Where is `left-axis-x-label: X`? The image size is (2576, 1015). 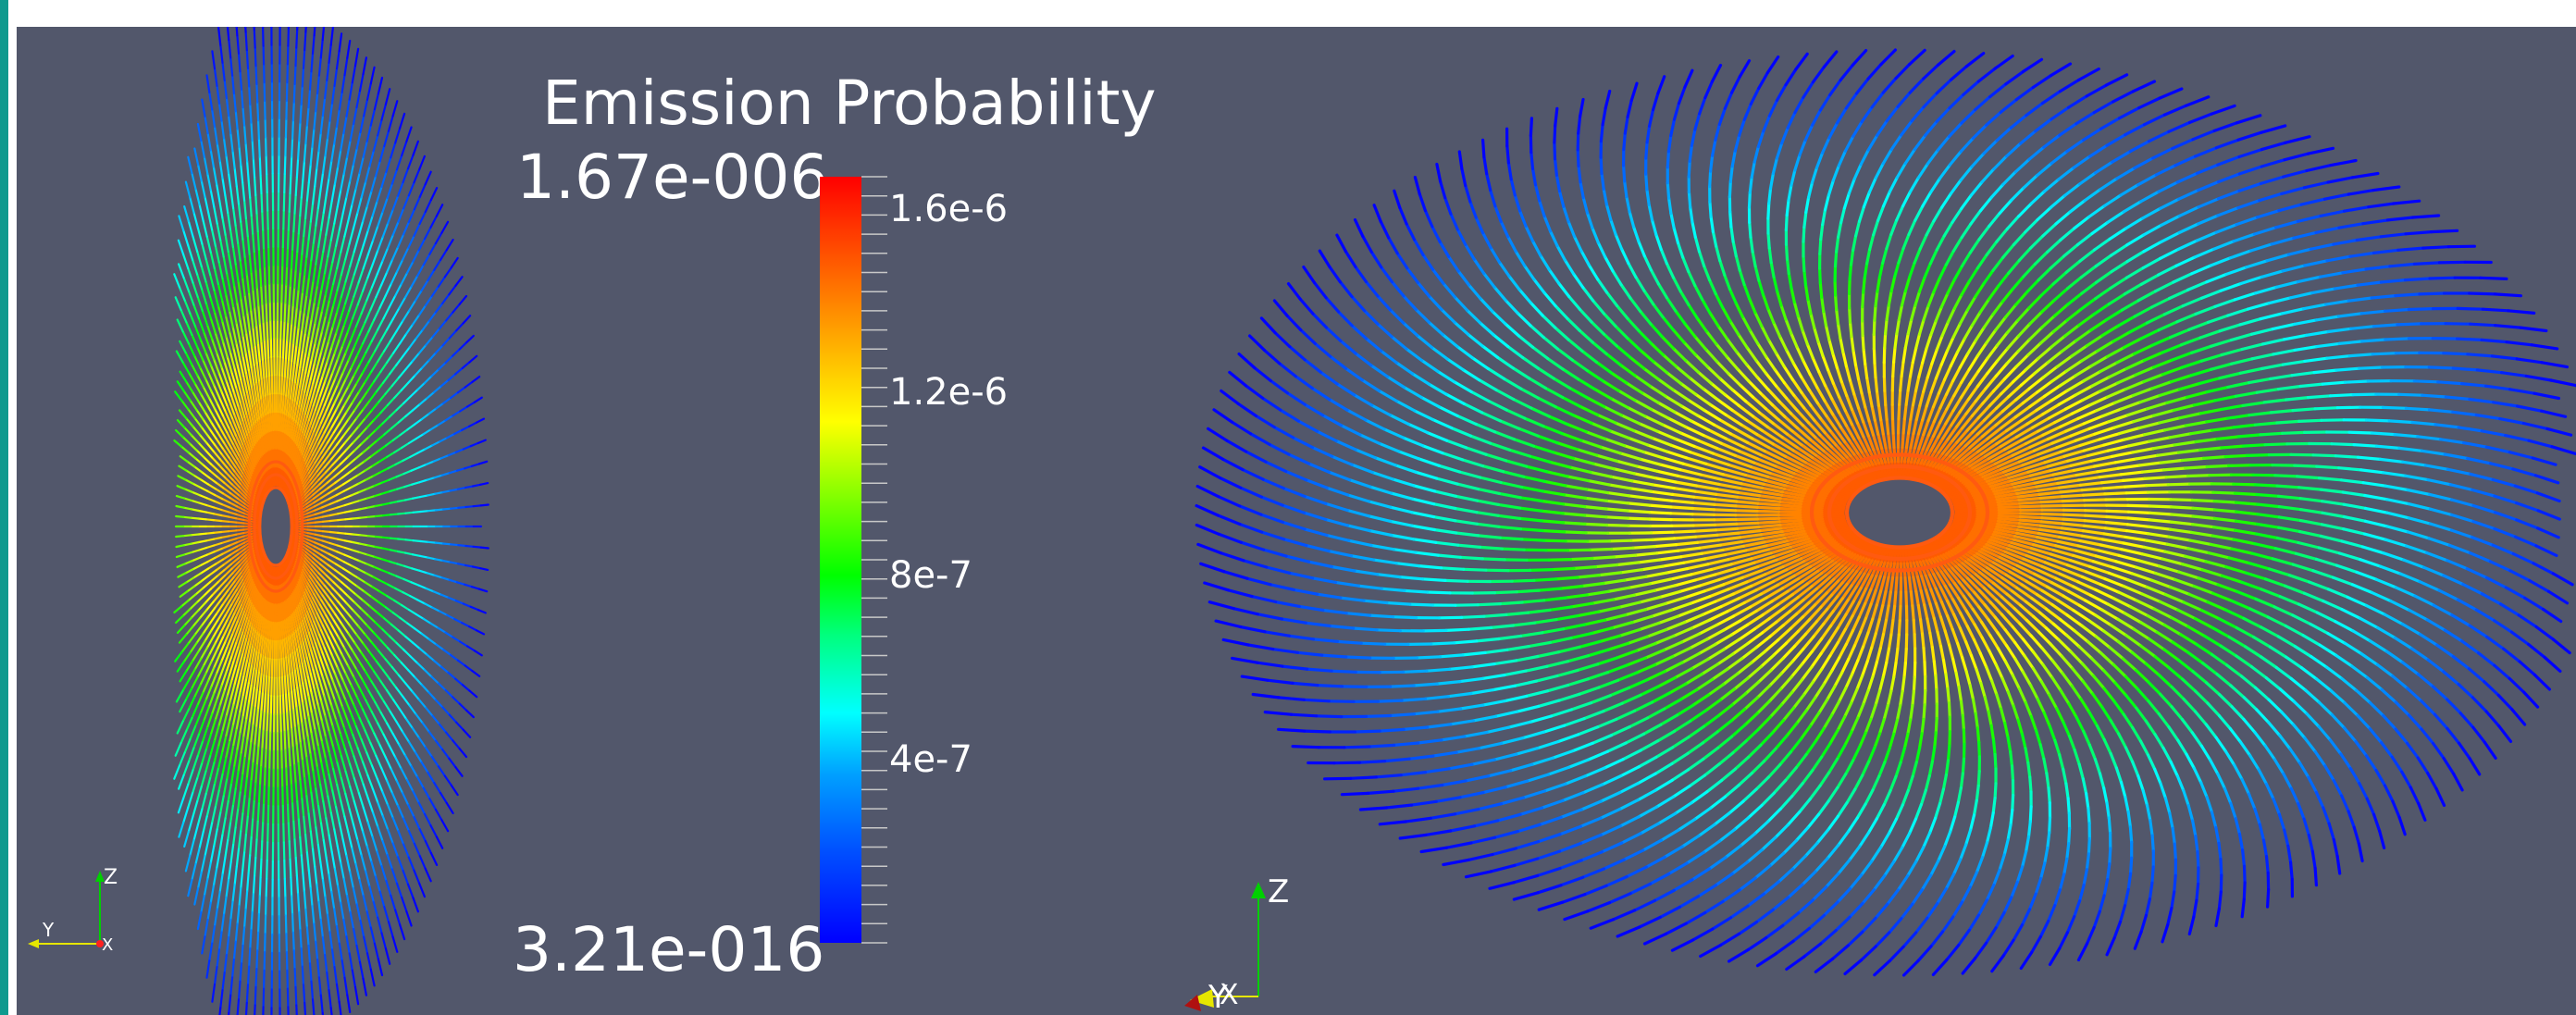 left-axis-x-label: X is located at coordinates (108, 945).